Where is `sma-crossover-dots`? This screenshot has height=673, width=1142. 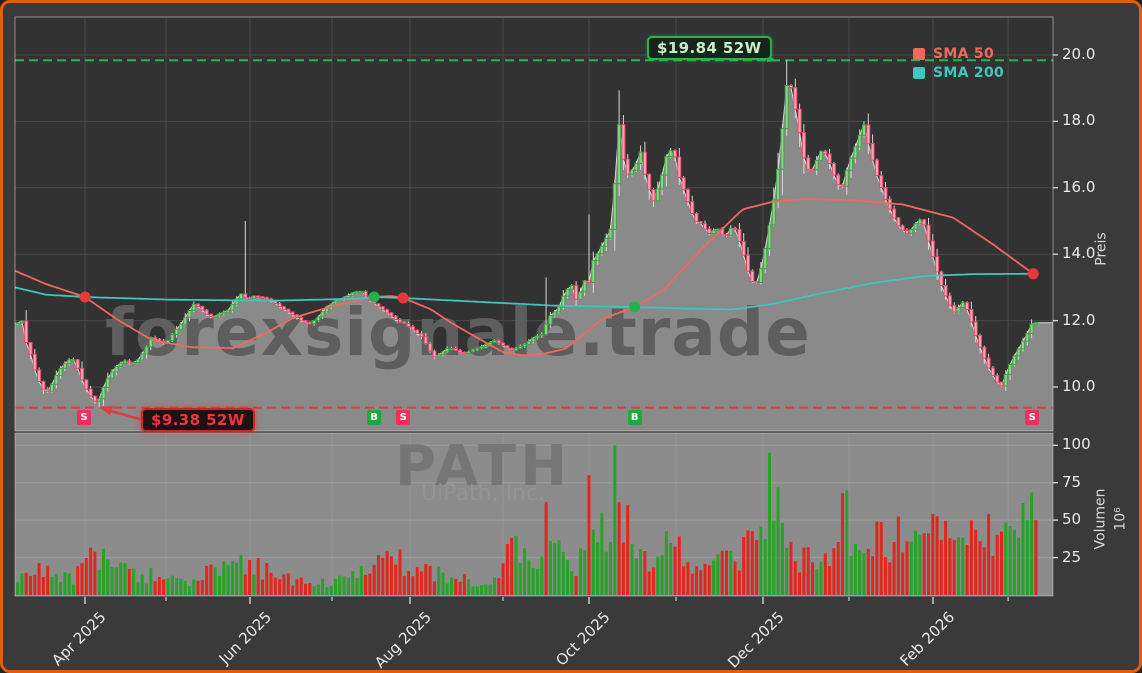 sma-crossover-dots is located at coordinates (559, 290).